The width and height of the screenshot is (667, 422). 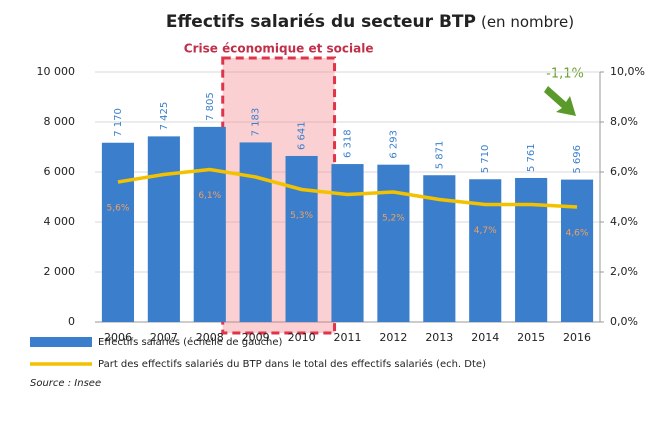 I want to click on bar-value-label: 5 696, so click(x=577, y=159).